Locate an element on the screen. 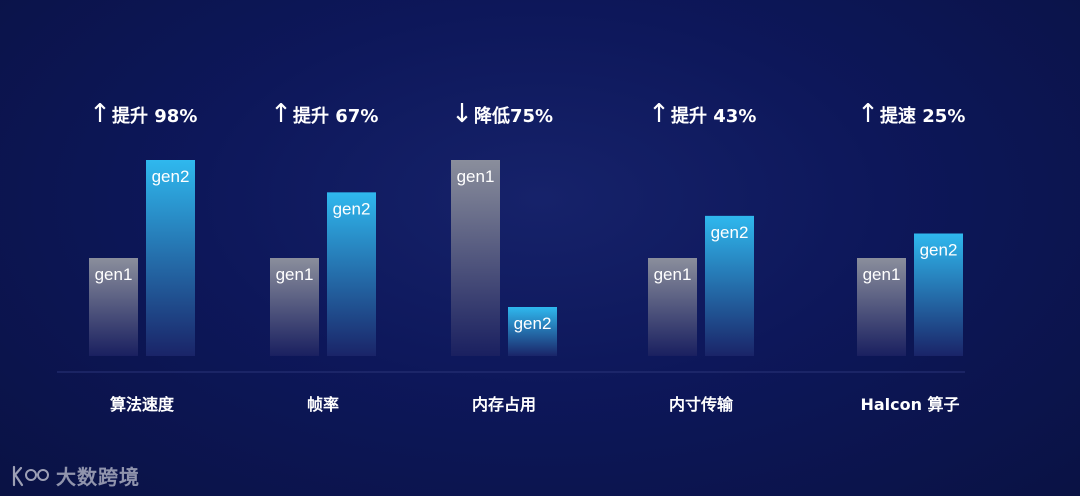 The height and width of the screenshot is (496, 1080). watermark-text: 大数跨境 is located at coordinates (98, 476).